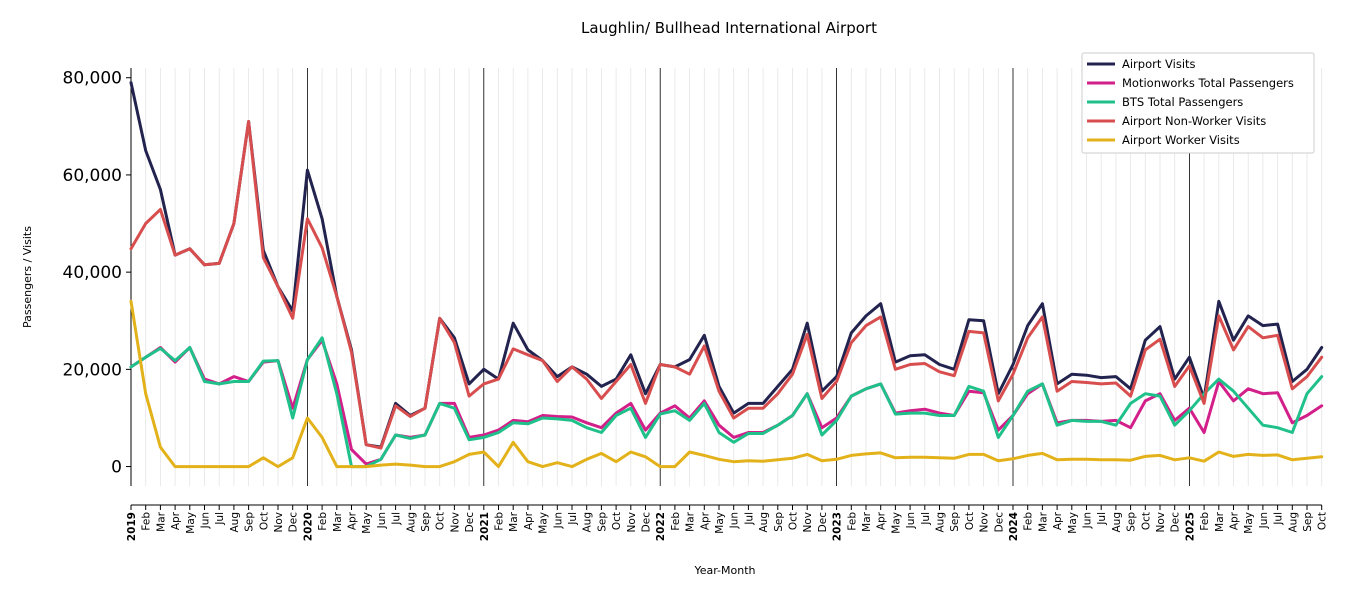 This screenshot has height=604, width=1350. I want to click on legend-label: Airport Visits, so click(1159, 64).